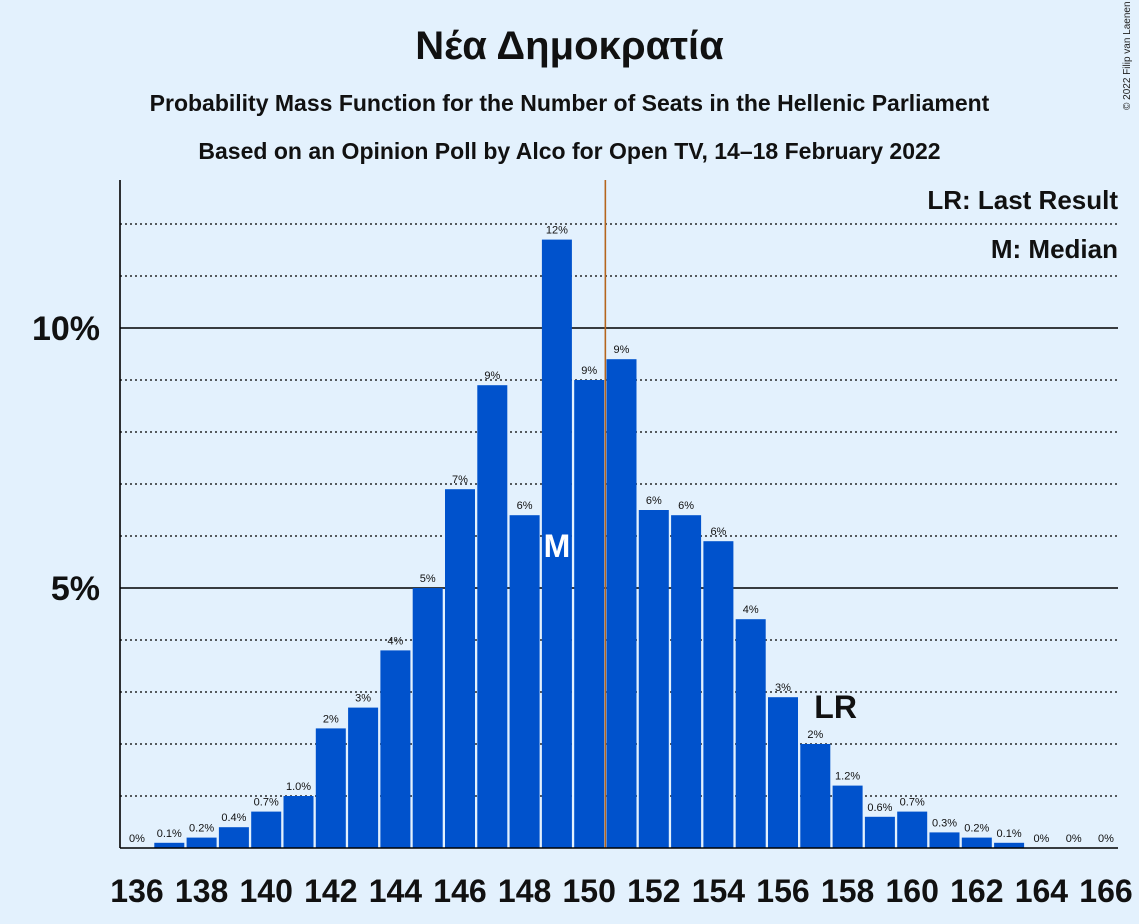 The image size is (1139, 924). Describe the element at coordinates (233, 818) in the screenshot. I see `data-label-139: 0.4%` at that location.